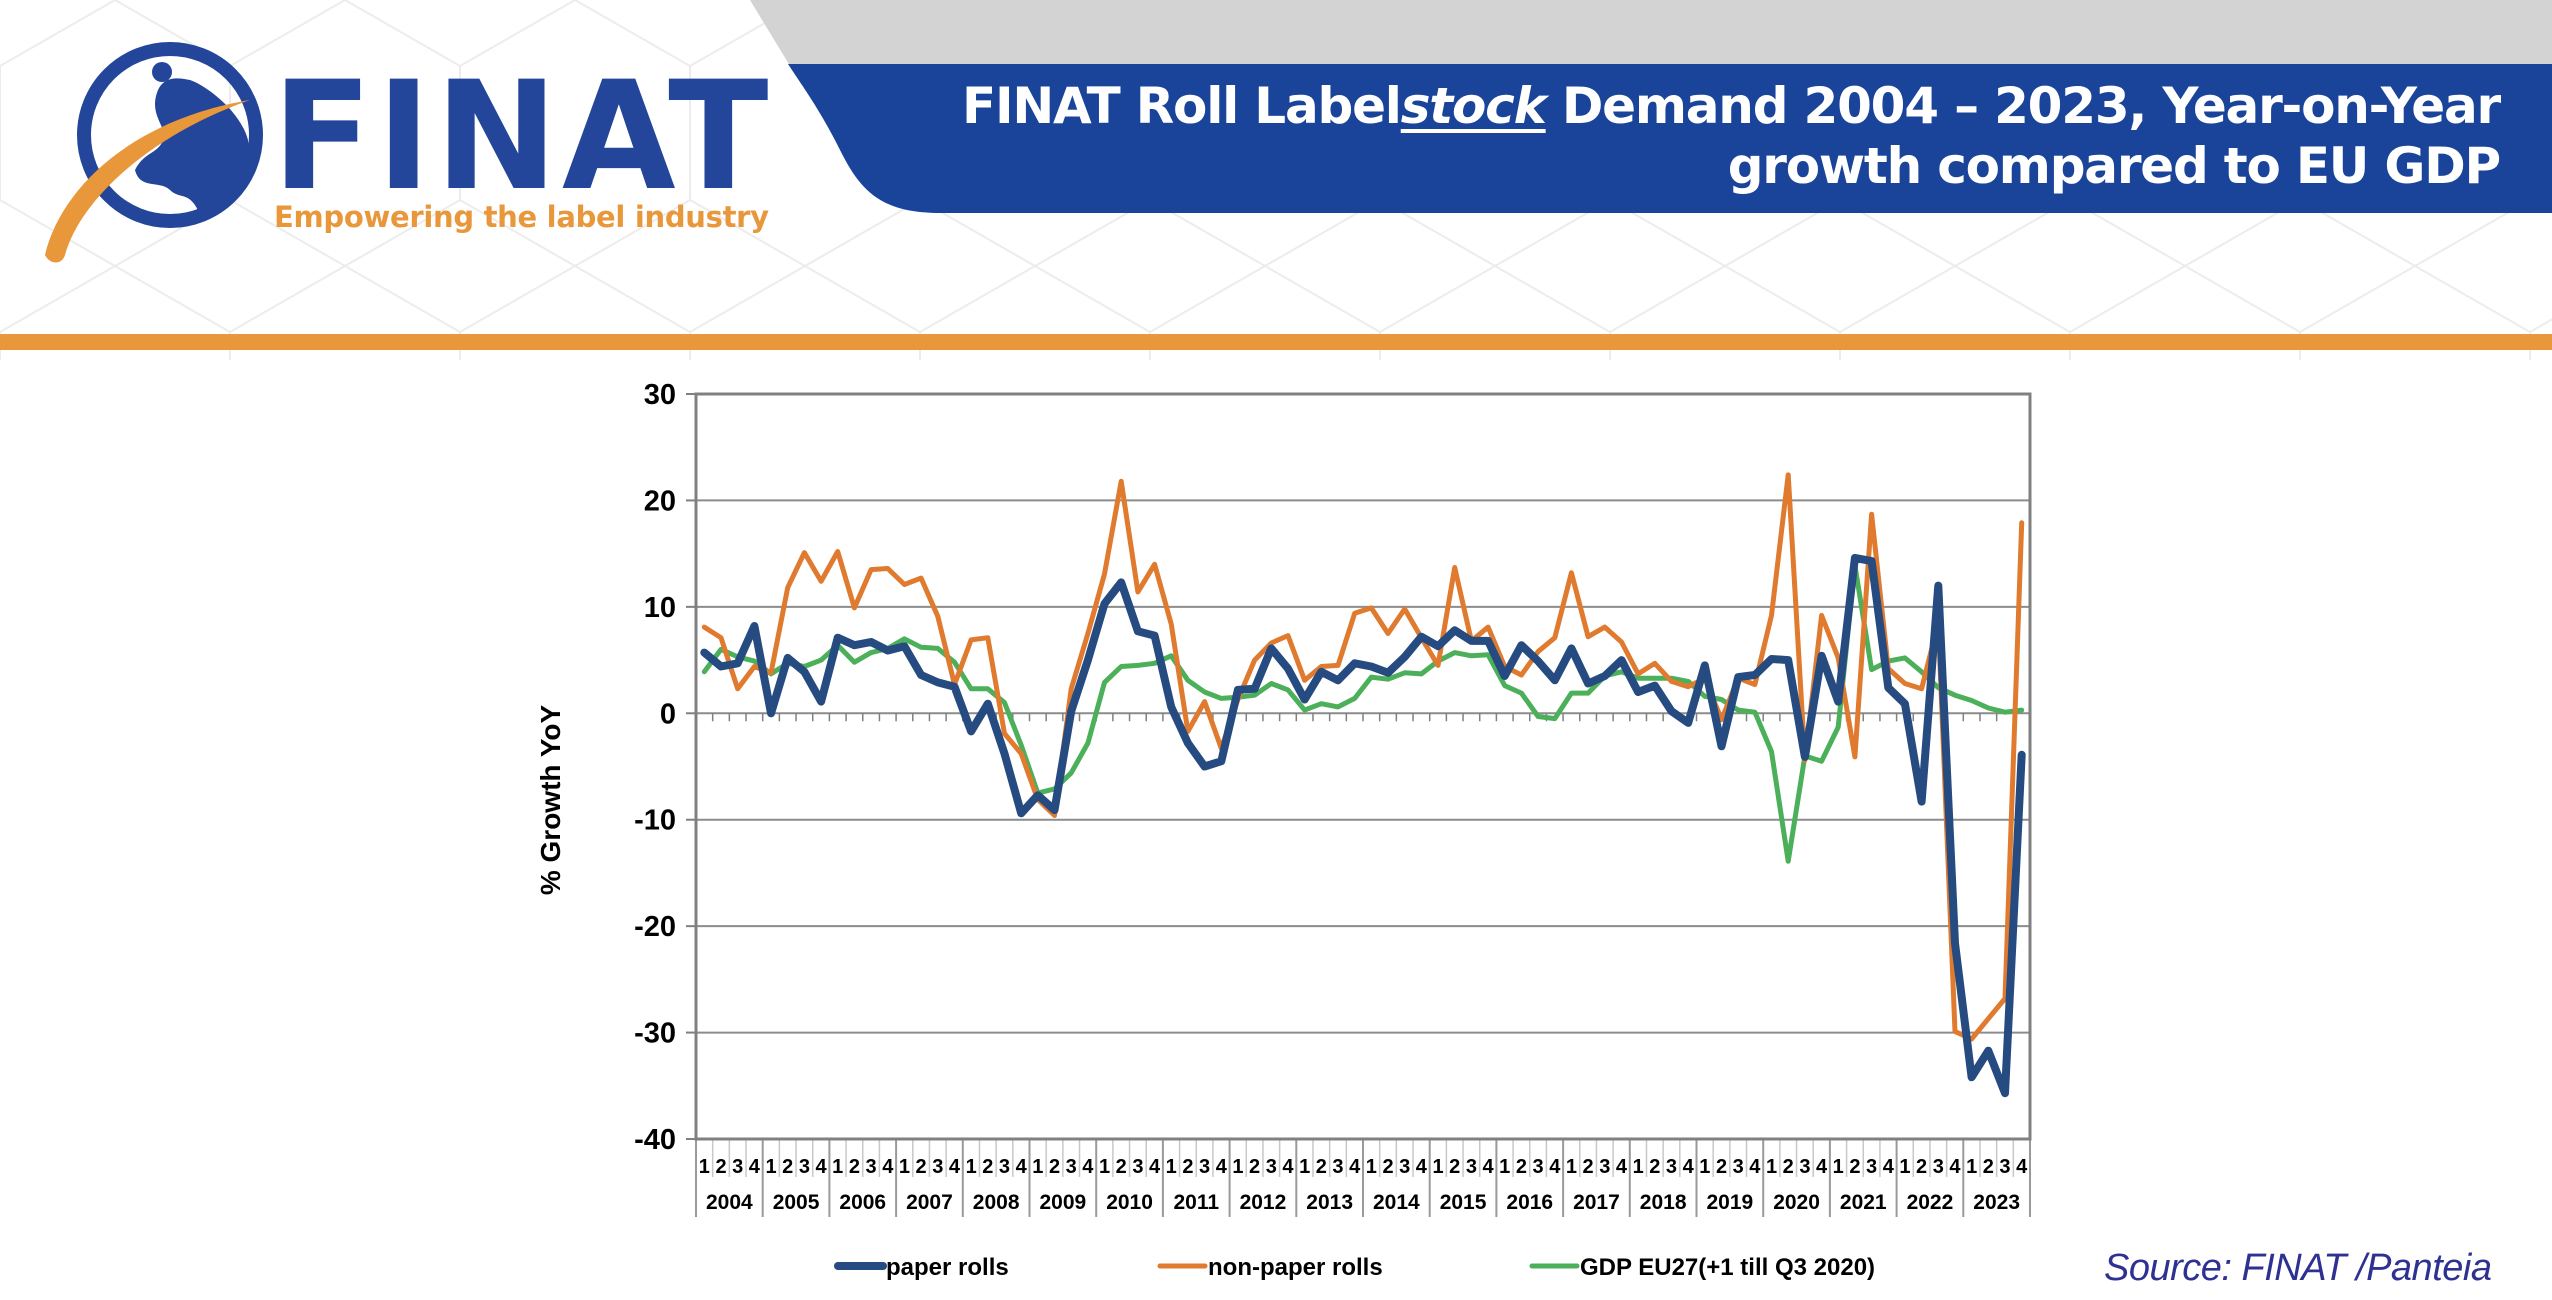  What do you see at coordinates (1396, 1202) in the screenshot?
I see `x-tick-label-year: 2014` at bounding box center [1396, 1202].